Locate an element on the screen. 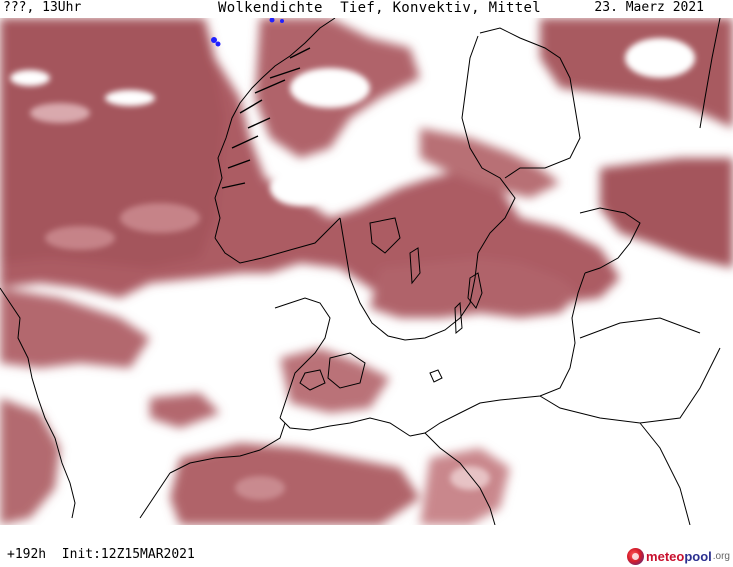 This screenshot has height=567, width=733. logo-text-org: .org is located at coordinates (721, 556).